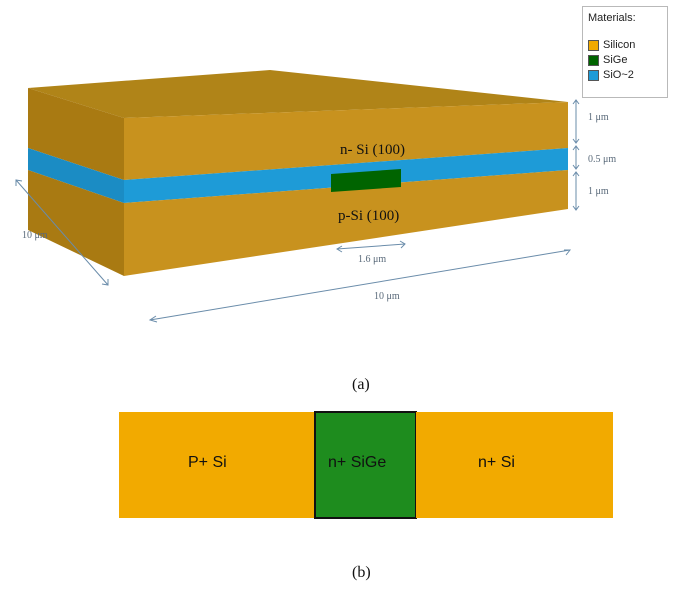 Image resolution: width=686 pixels, height=593 pixels. What do you see at coordinates (615, 60) in the screenshot?
I see `legend-label-sige: SiGe` at bounding box center [615, 60].